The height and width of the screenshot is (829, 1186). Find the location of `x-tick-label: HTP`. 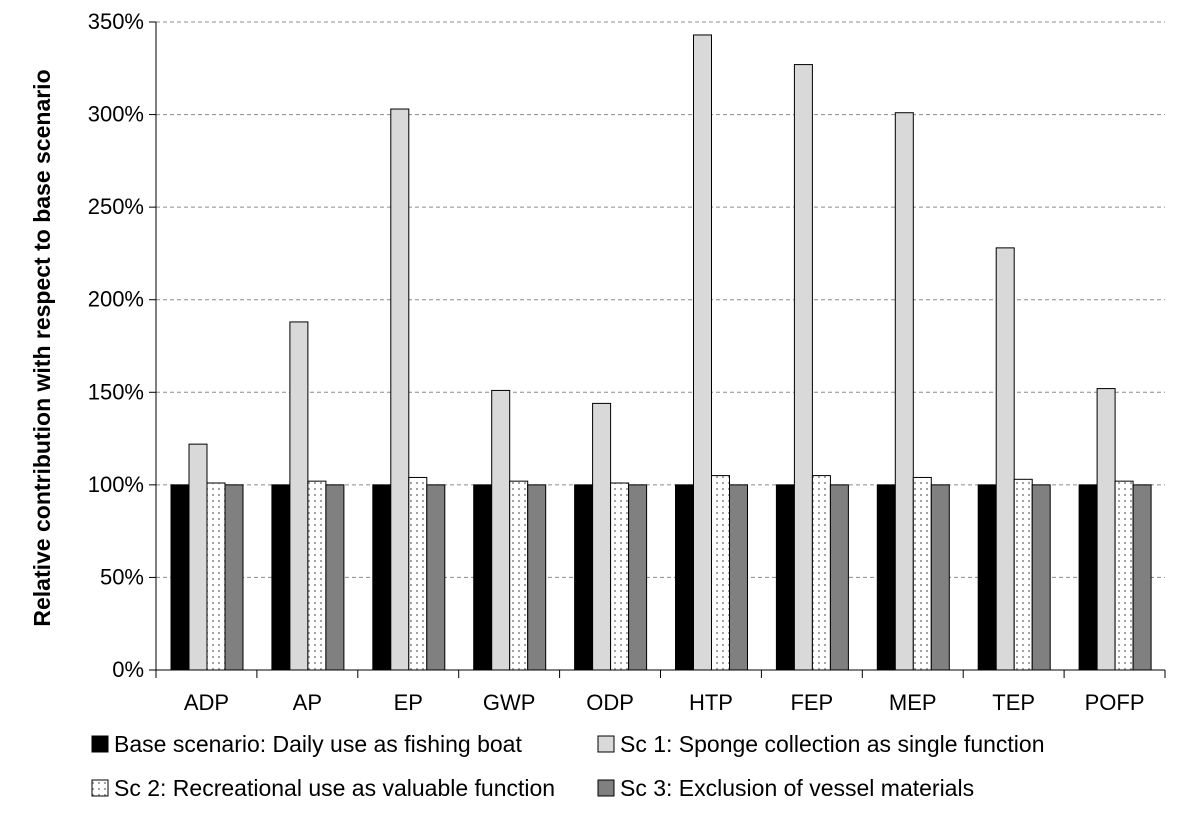

x-tick-label: HTP is located at coordinates (711, 702).